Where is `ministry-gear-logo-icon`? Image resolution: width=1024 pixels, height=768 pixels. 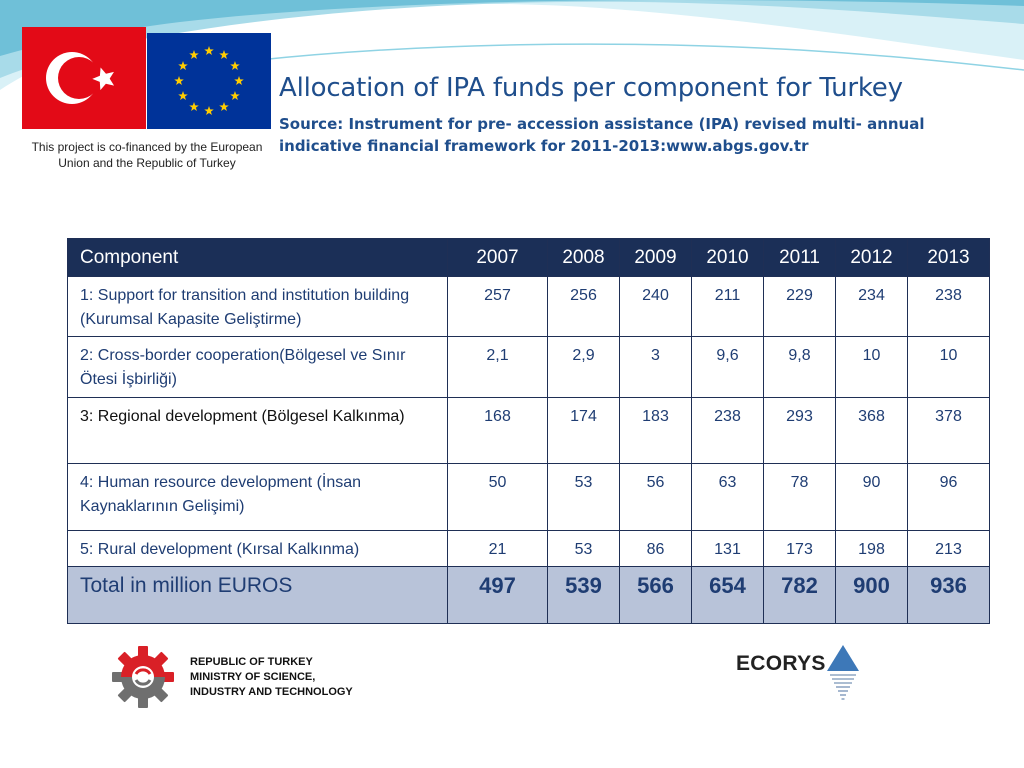
ministry-gear-logo-icon is located at coordinates (143, 677).